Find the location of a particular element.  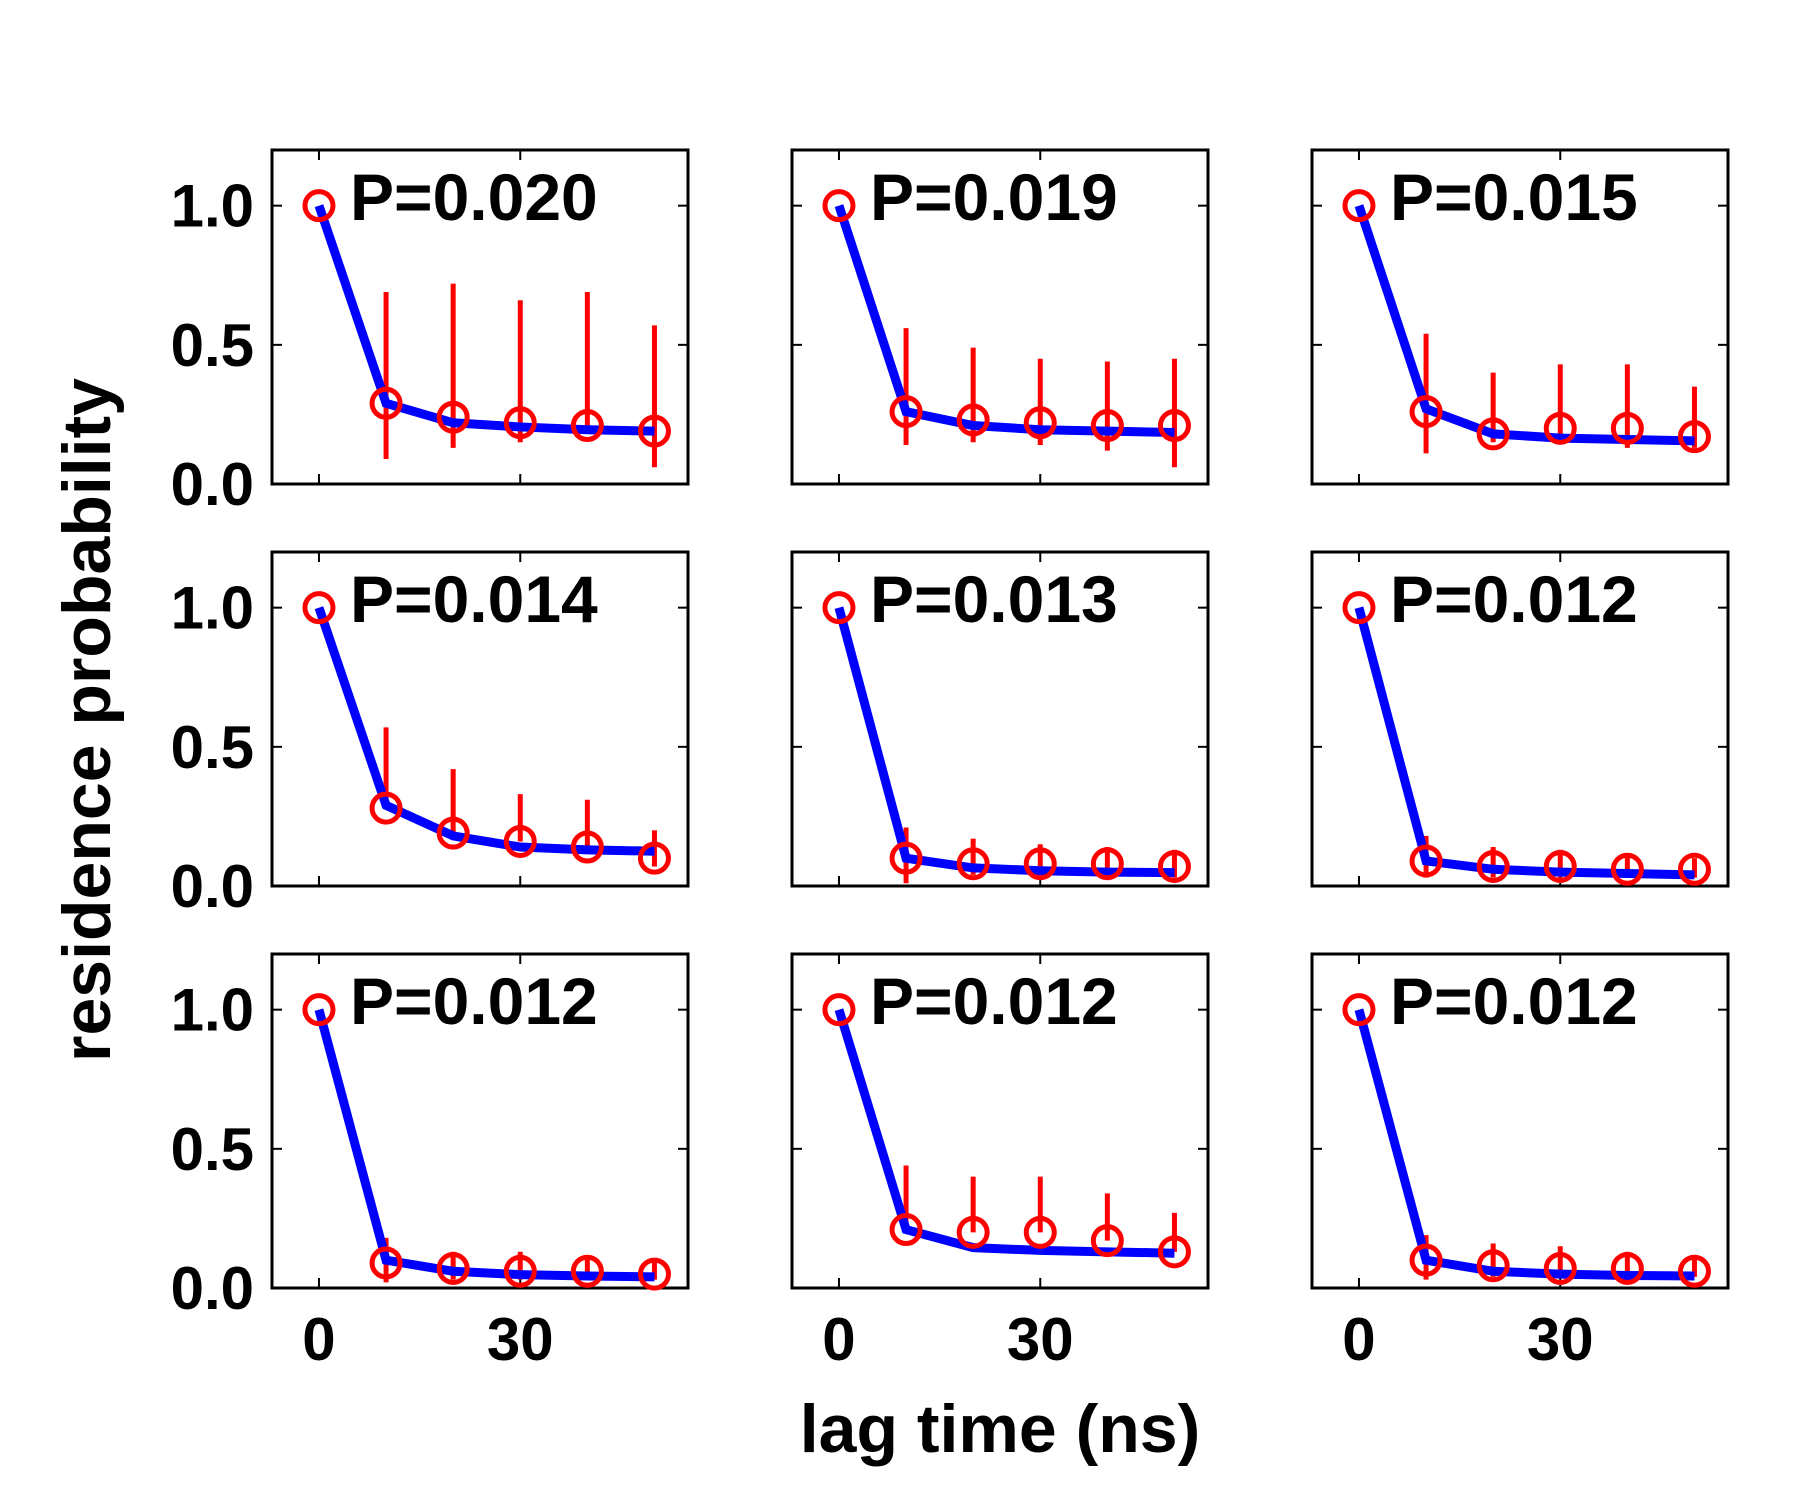

panel-8: 0 30 P=0.012 is located at coordinates (1000, 1162).